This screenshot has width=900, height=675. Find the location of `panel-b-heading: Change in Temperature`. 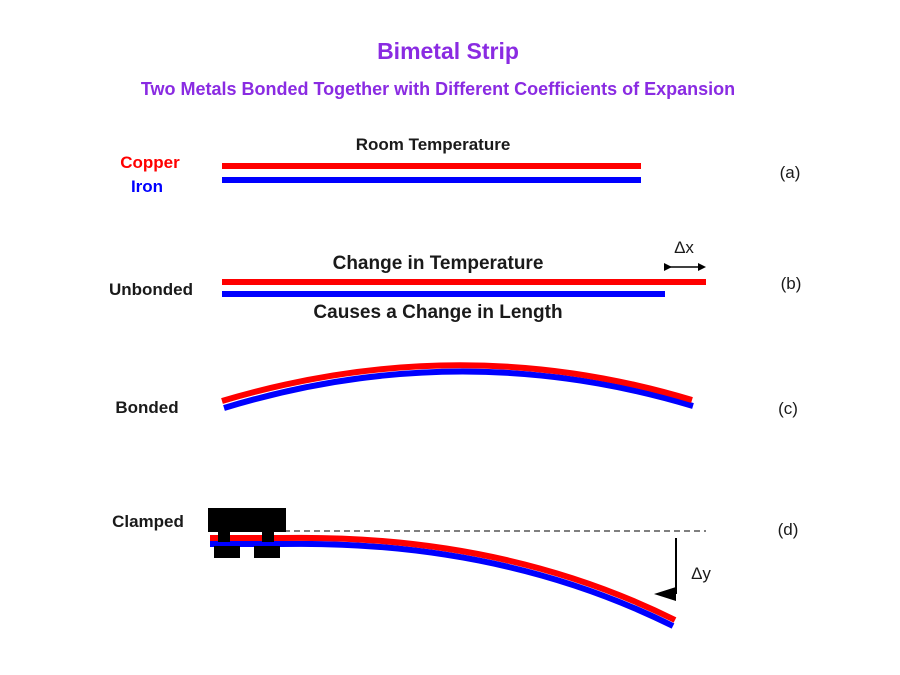

panel-b-heading: Change in Temperature is located at coordinates (438, 263).